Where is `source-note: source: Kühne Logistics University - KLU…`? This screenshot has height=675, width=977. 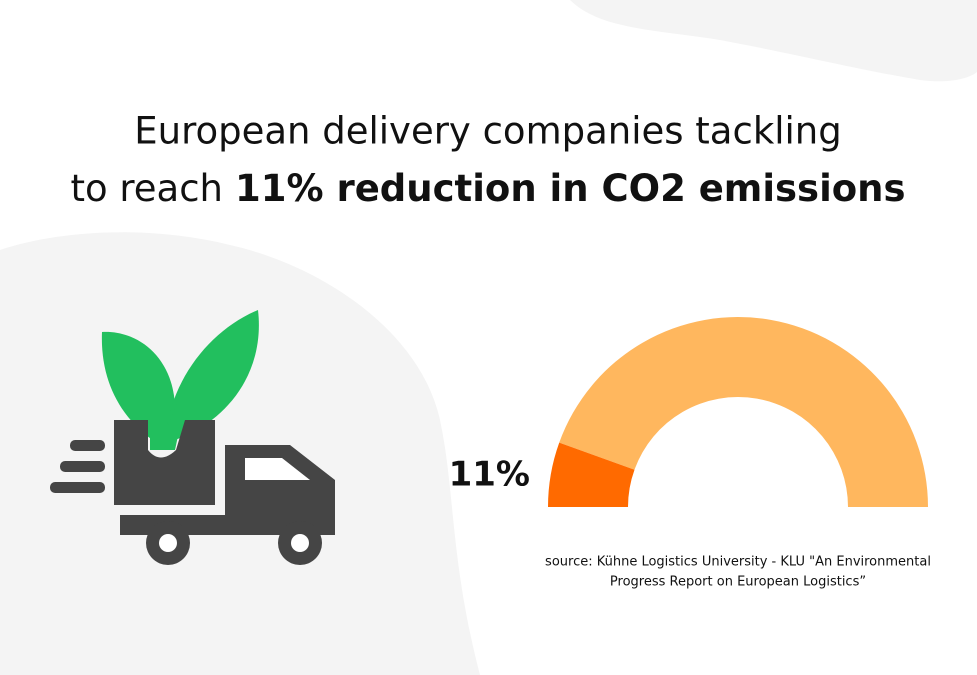 source-note: source: Kühne Logistics University - KLU… is located at coordinates (738, 562).